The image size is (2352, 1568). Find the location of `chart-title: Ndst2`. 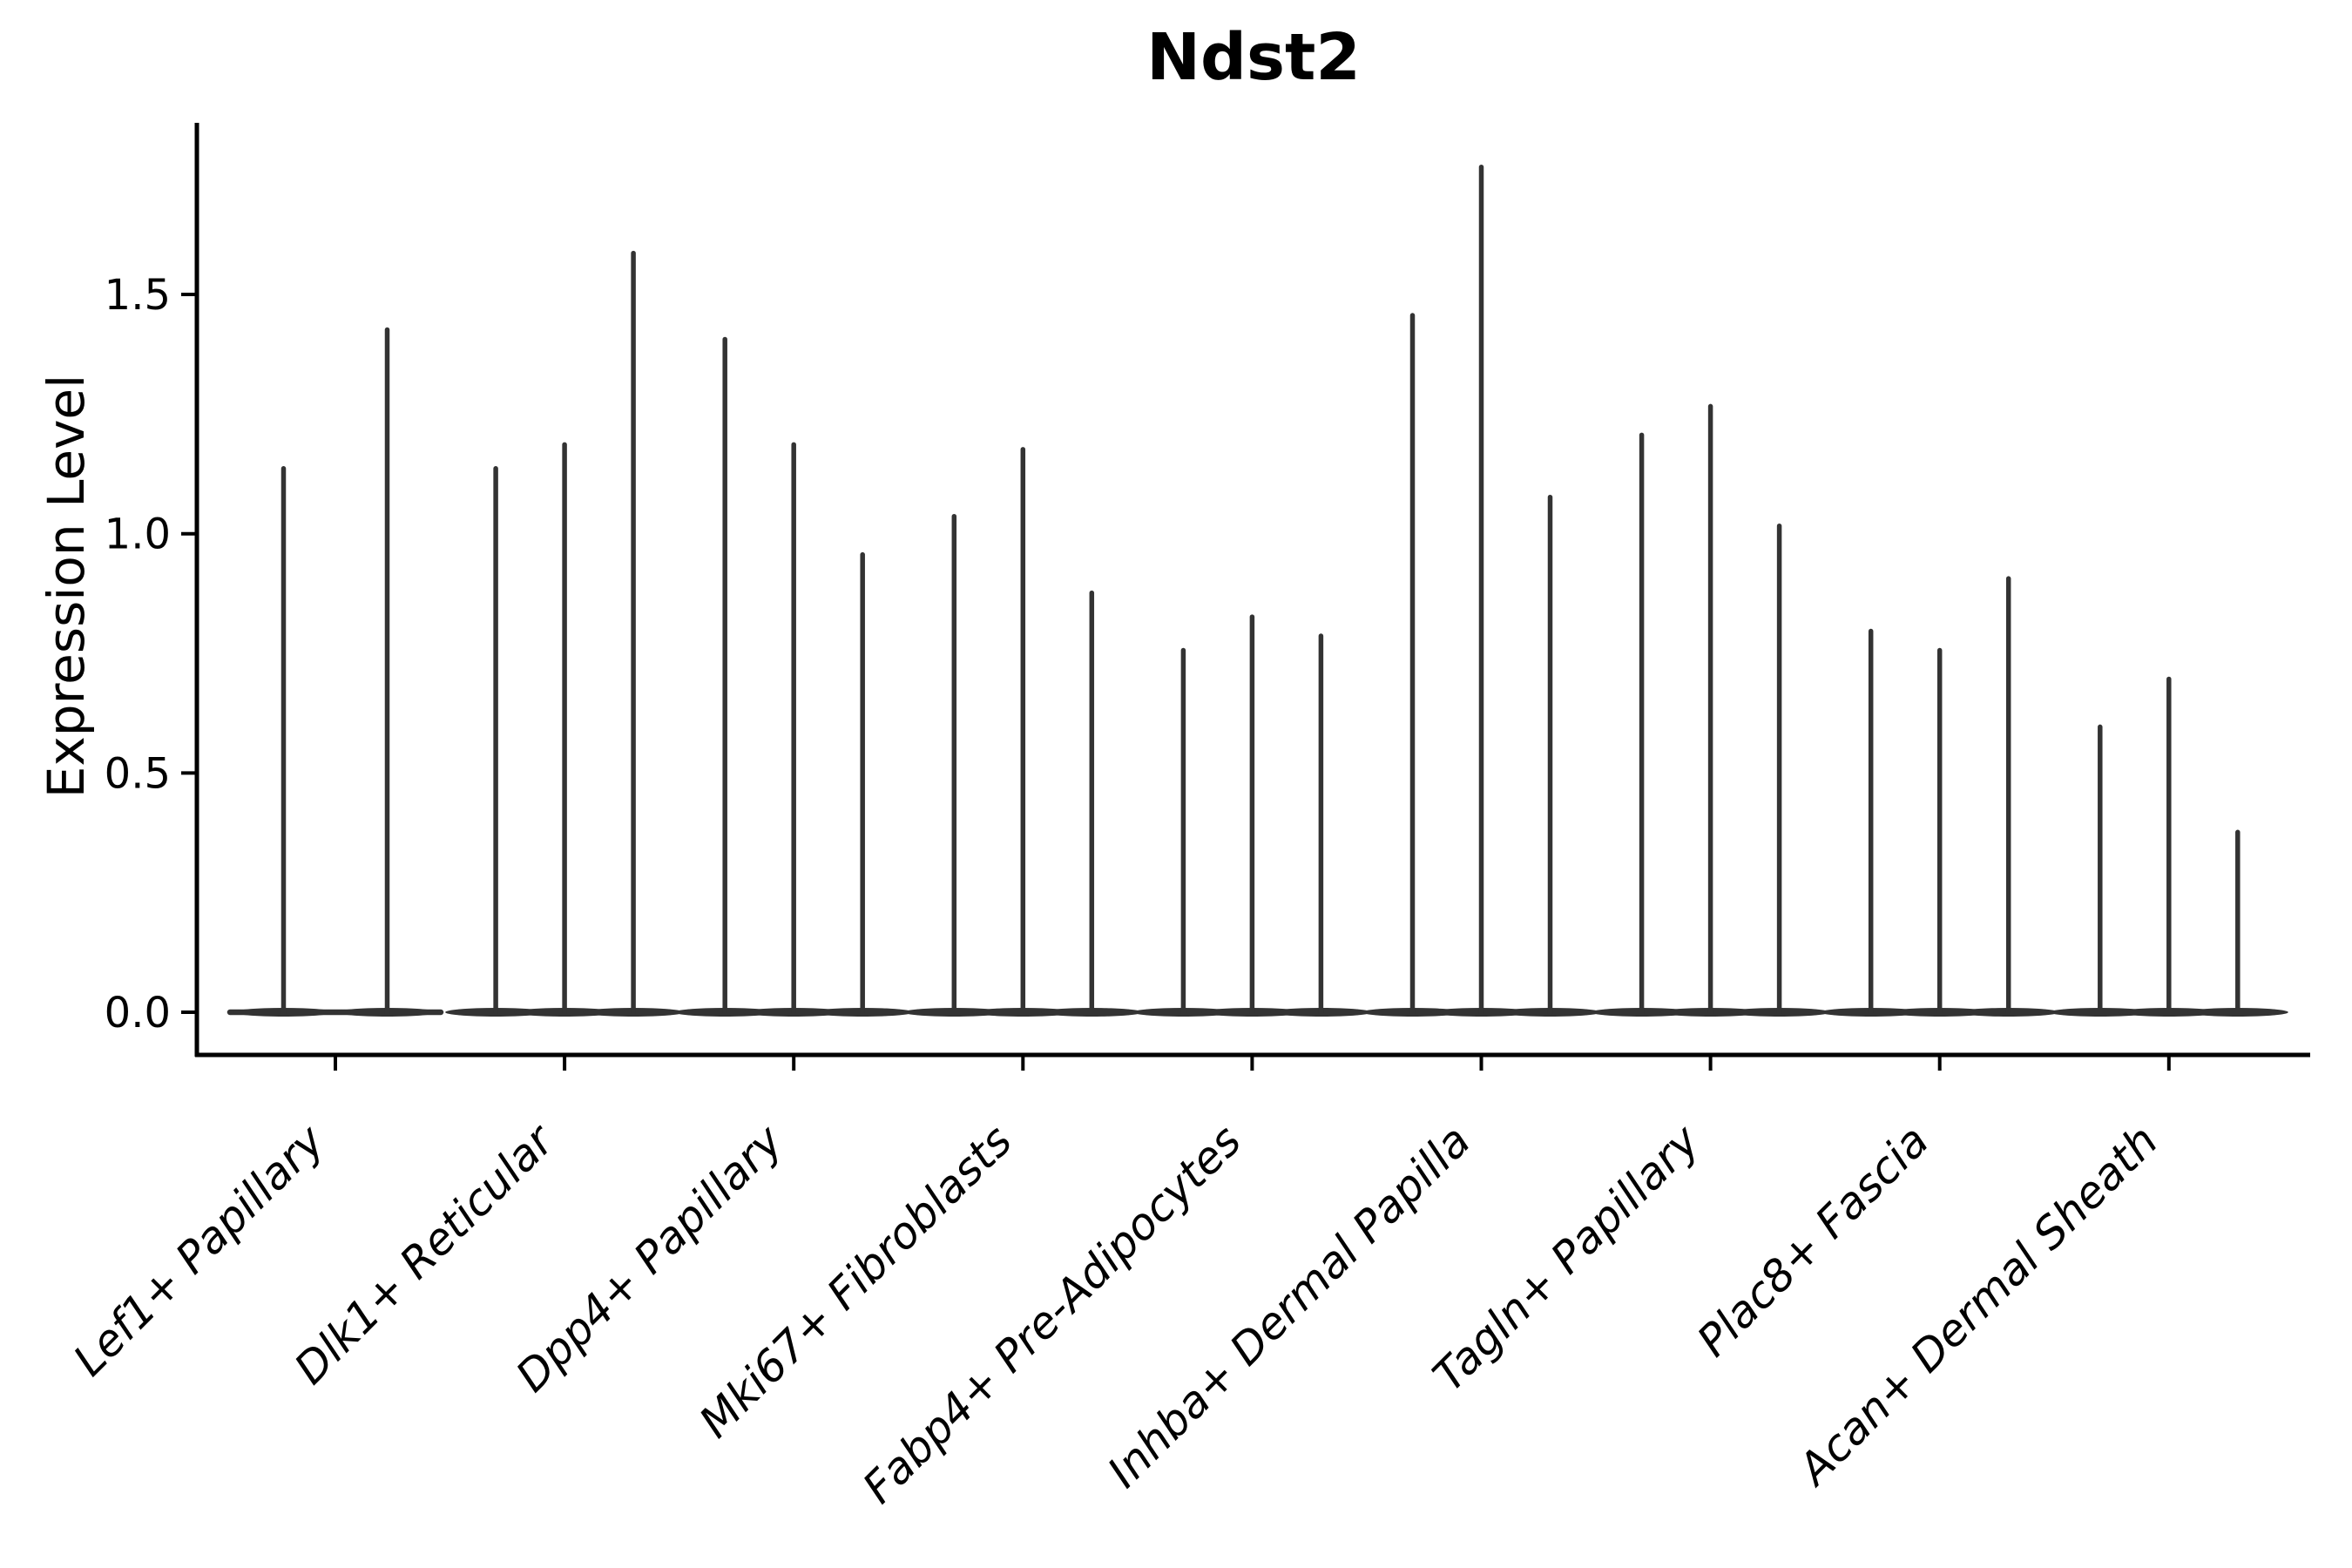

chart-title: Ndst2 is located at coordinates (1253, 58).